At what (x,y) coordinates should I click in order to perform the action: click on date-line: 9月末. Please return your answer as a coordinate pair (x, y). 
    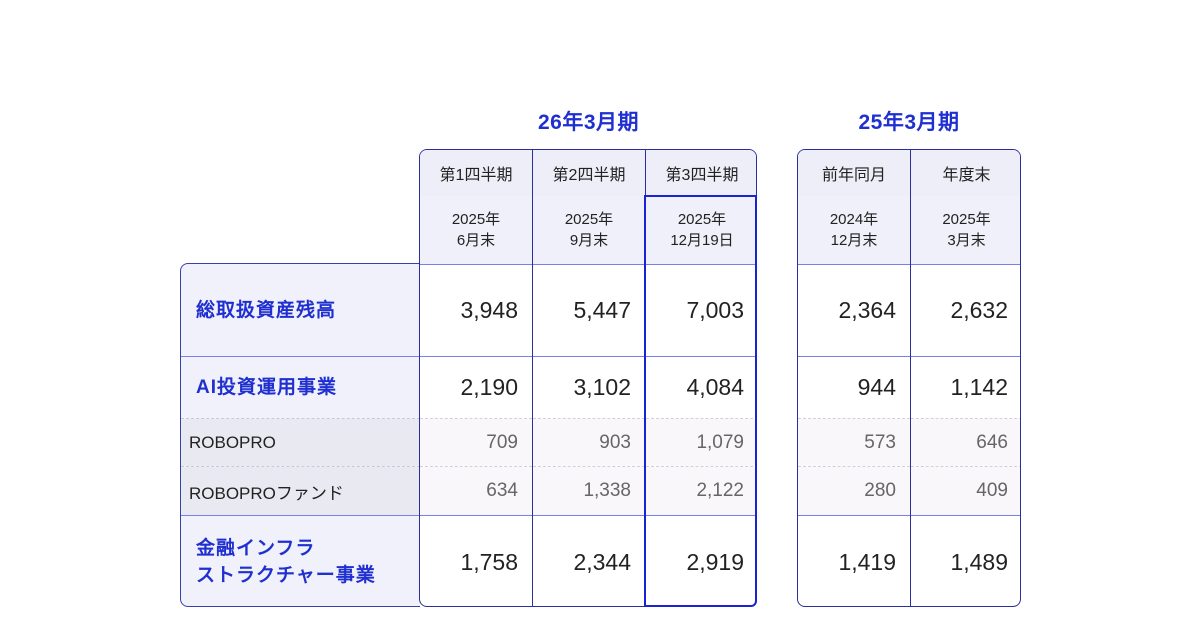
    Looking at the image, I should click on (589, 240).